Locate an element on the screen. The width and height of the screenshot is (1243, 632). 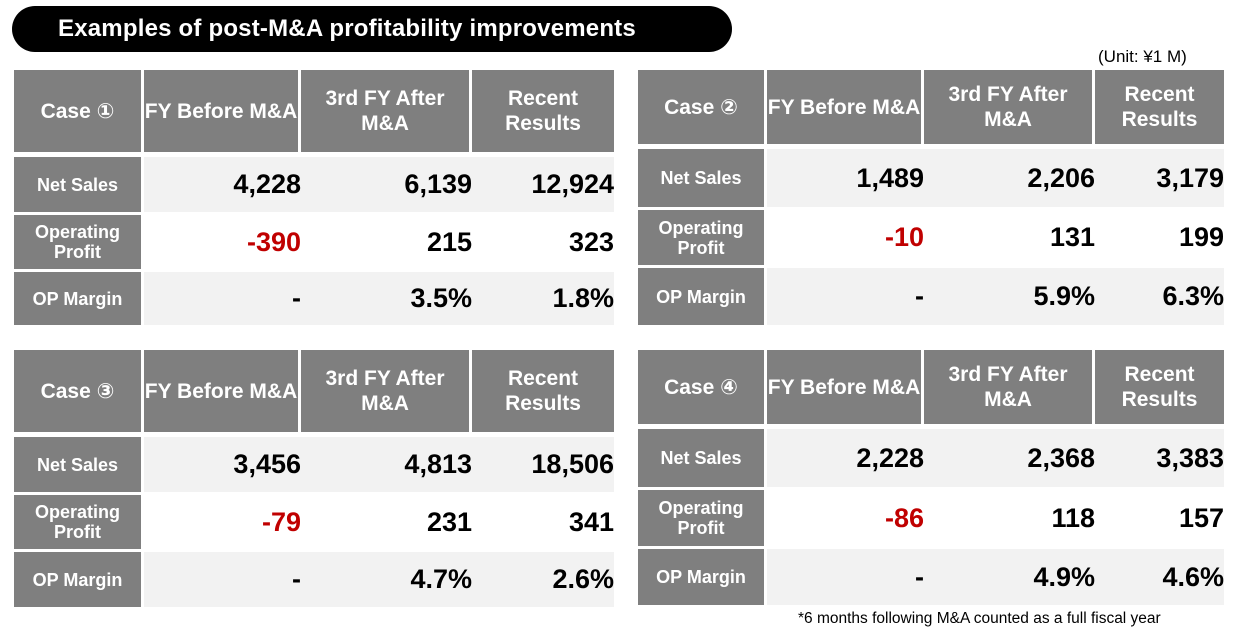
op-margin-recent: 1.8% is located at coordinates (543, 298).